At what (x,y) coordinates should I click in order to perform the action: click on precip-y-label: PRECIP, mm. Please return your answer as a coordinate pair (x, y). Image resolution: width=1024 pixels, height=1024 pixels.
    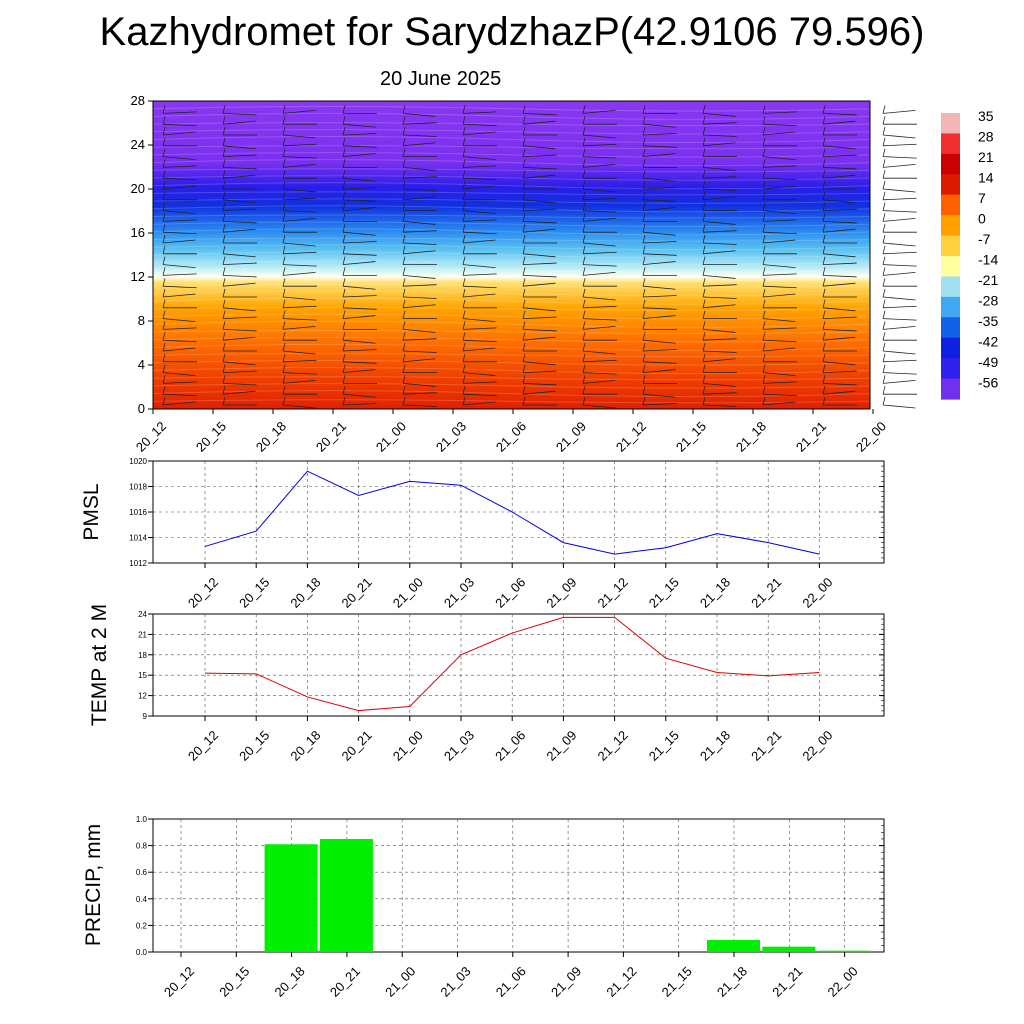
    Looking at the image, I should click on (93, 885).